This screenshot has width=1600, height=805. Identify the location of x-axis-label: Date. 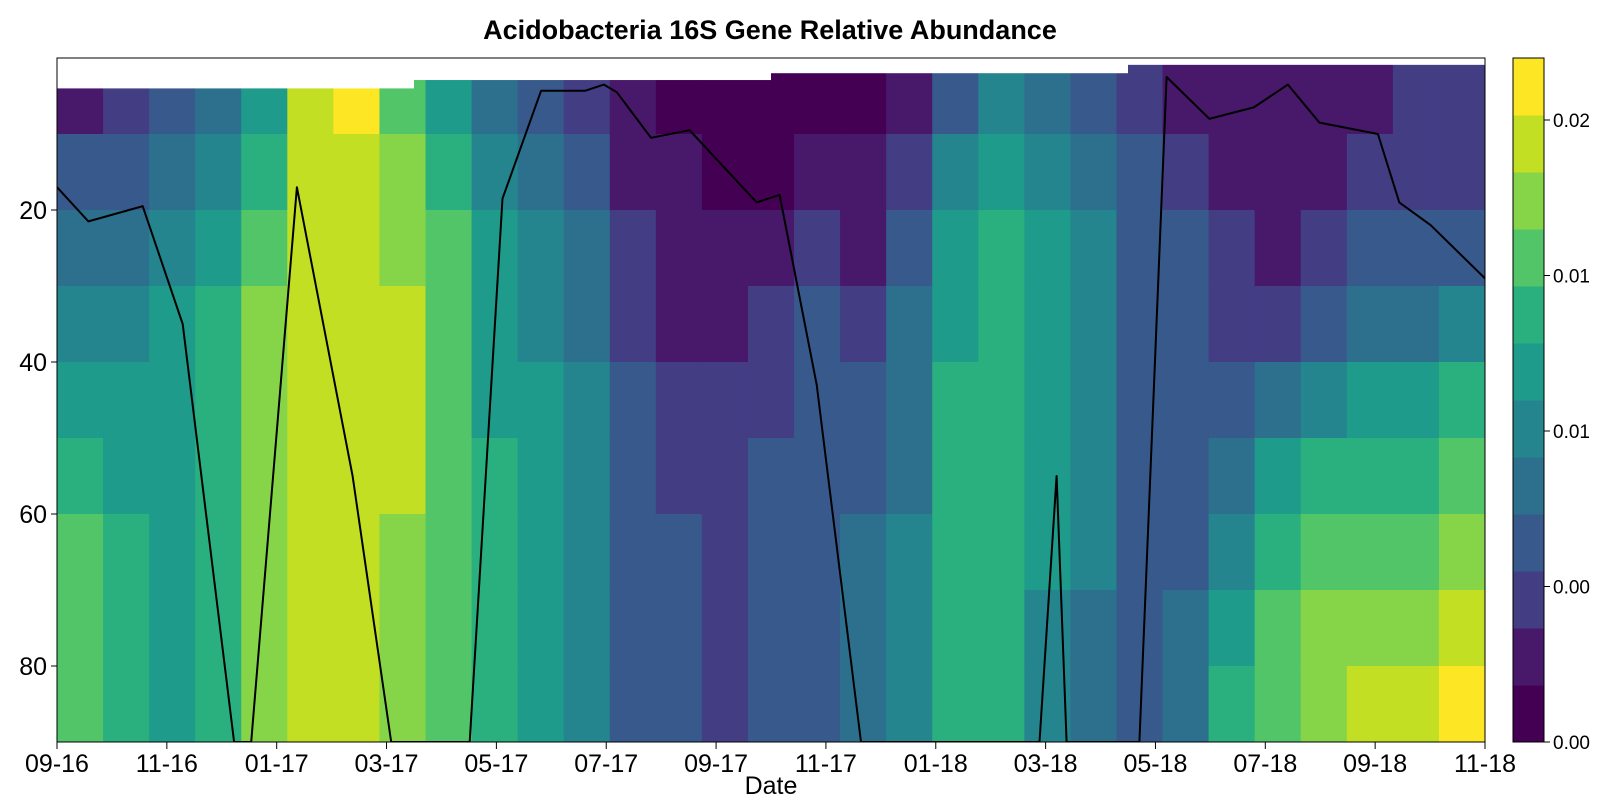
(771, 786).